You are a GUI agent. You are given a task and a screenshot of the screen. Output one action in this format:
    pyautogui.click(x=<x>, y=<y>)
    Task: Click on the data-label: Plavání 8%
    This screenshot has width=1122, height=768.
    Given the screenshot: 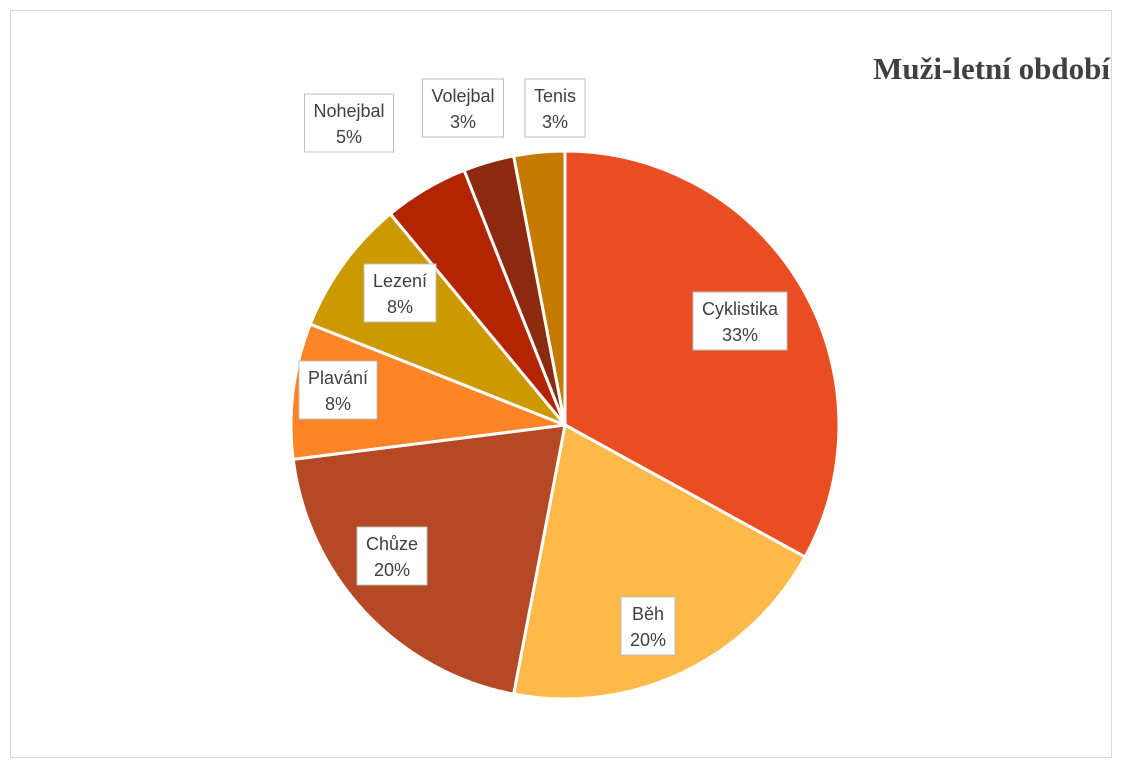 What is the action you would take?
    pyautogui.click(x=338, y=390)
    